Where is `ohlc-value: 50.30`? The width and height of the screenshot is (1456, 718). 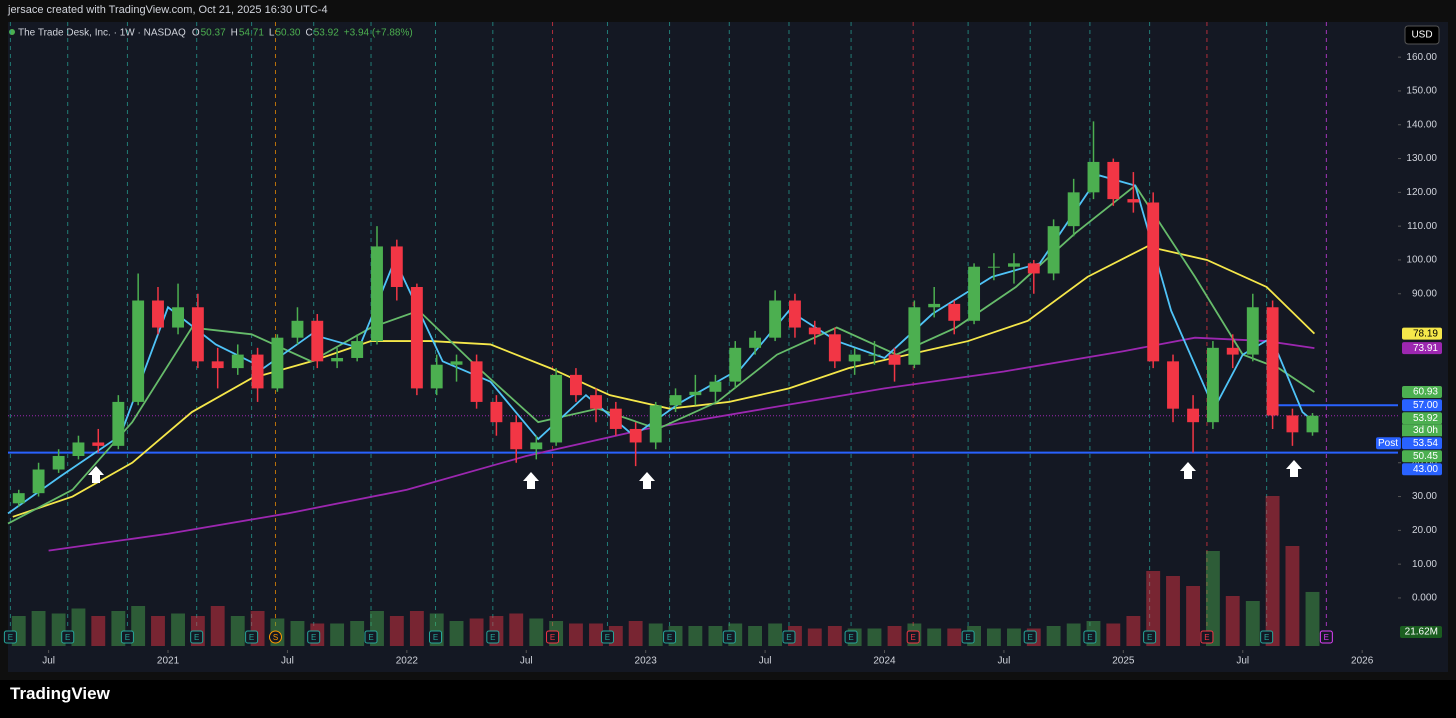 ohlc-value: 50.30 is located at coordinates (287, 33).